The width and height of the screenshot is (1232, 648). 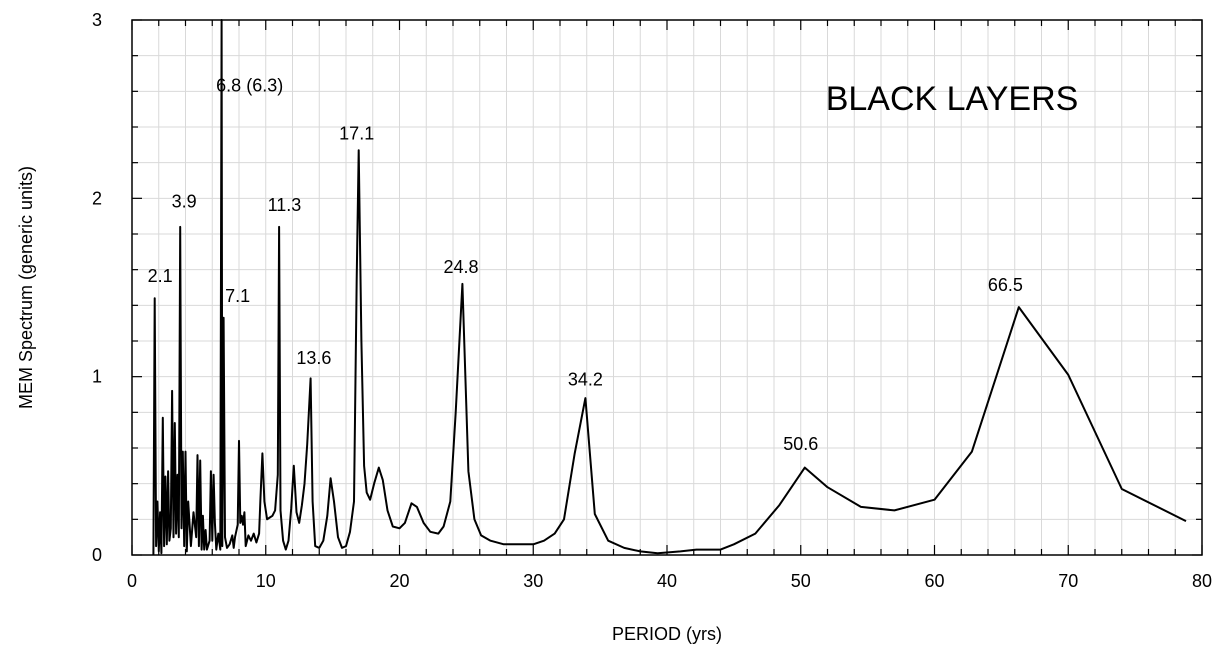 I want to click on y-tick-label: 2, so click(x=97, y=198).